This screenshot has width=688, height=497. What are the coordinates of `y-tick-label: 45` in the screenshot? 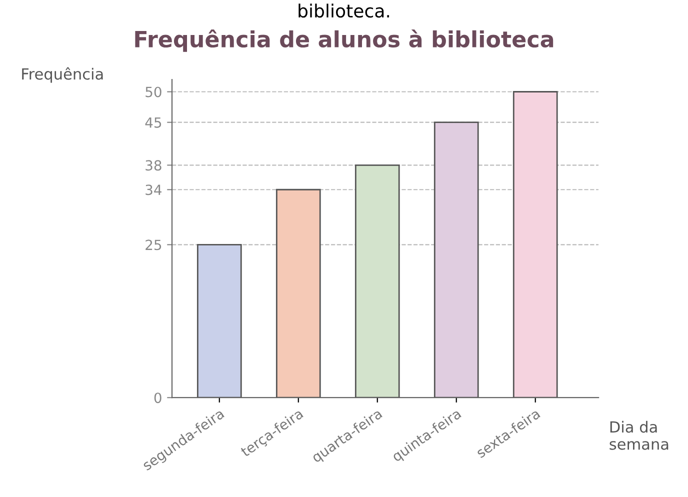 It's located at (153, 122).